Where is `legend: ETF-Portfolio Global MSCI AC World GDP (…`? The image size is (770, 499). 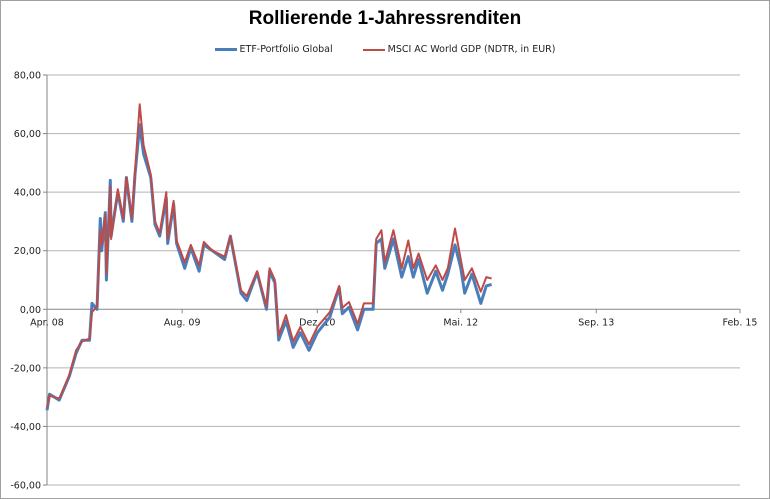 legend: ETF-Portfolio Global MSCI AC World GDP (… is located at coordinates (385, 49).